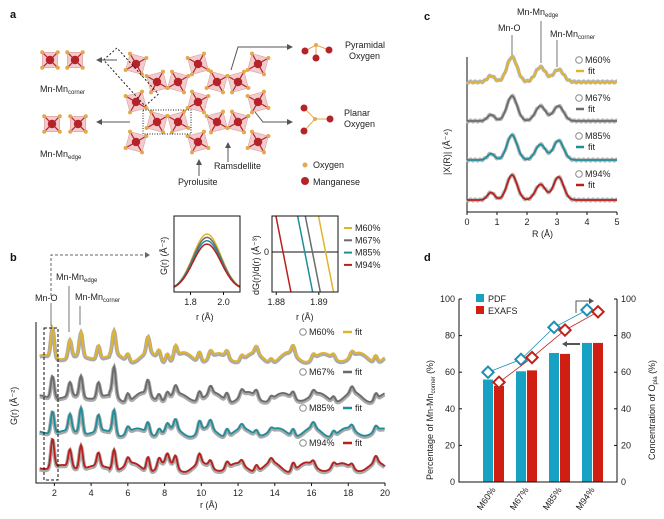 The height and width of the screenshot is (519, 664). What do you see at coordinates (319, 302) in the screenshot?
I see `x-tick-label: 1.89` at bounding box center [319, 302].